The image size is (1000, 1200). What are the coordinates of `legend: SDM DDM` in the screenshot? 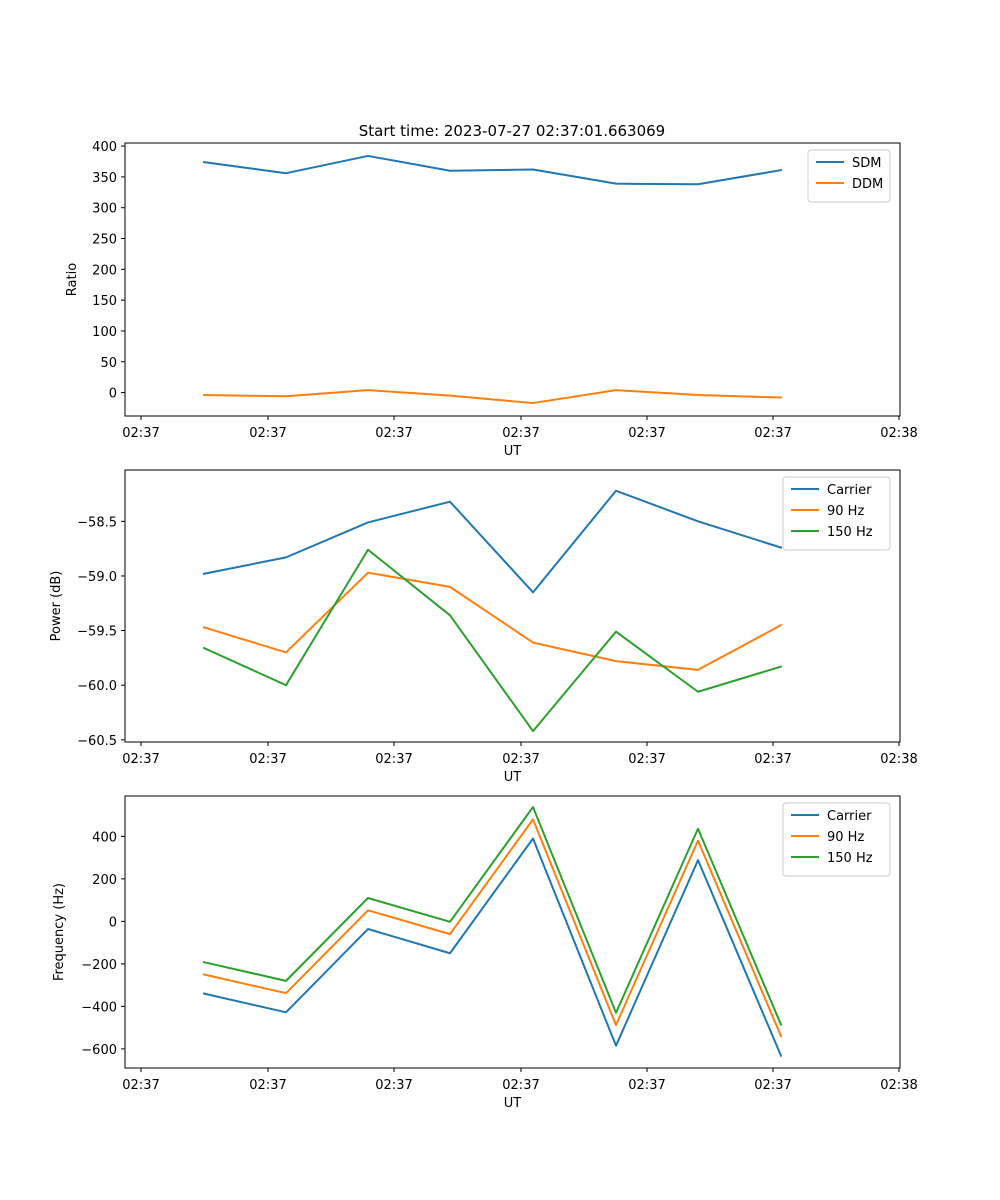 It's located at (849, 176).